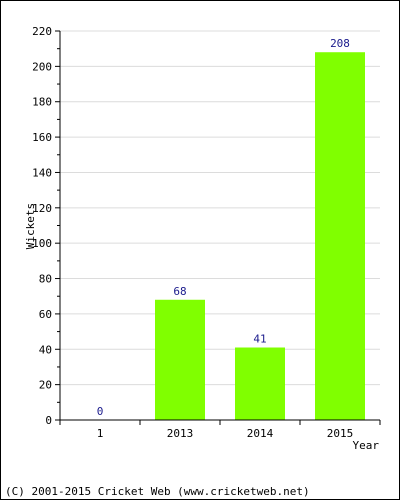  I want to click on y-tick-label-60: 60, so click(45, 314).